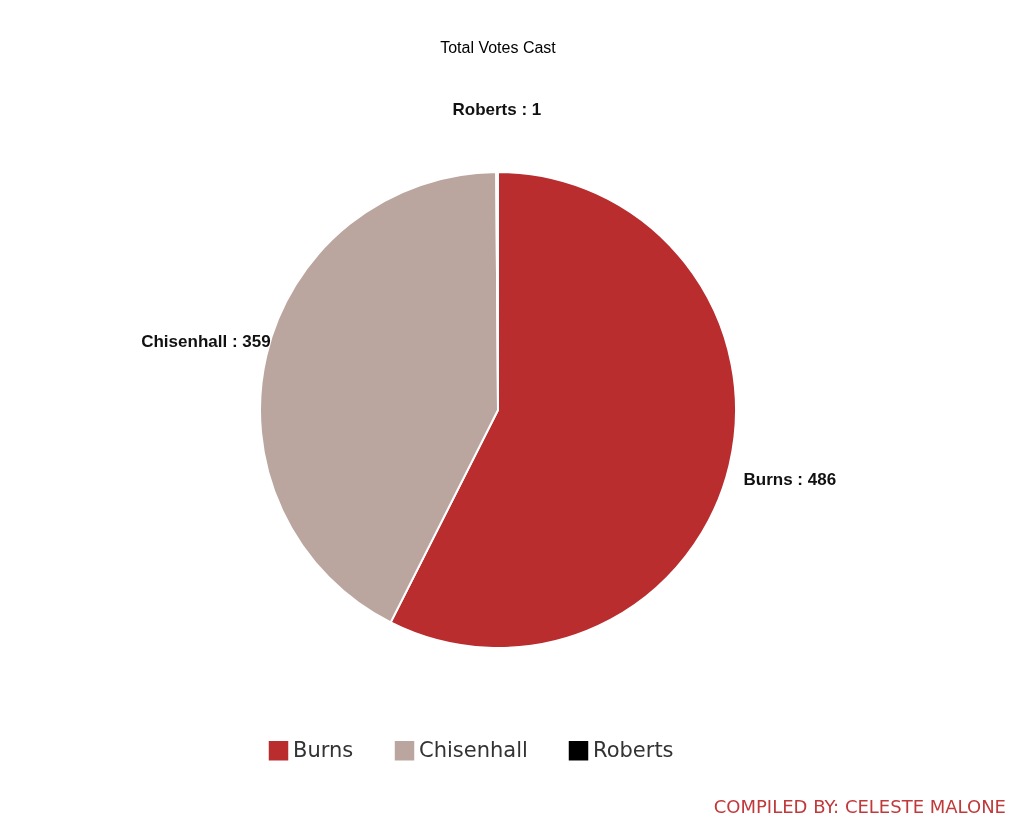 The width and height of the screenshot is (1020, 826). Describe the element at coordinates (859, 806) in the screenshot. I see `text: COMPILED BY: CELESTE MALONE` at that location.